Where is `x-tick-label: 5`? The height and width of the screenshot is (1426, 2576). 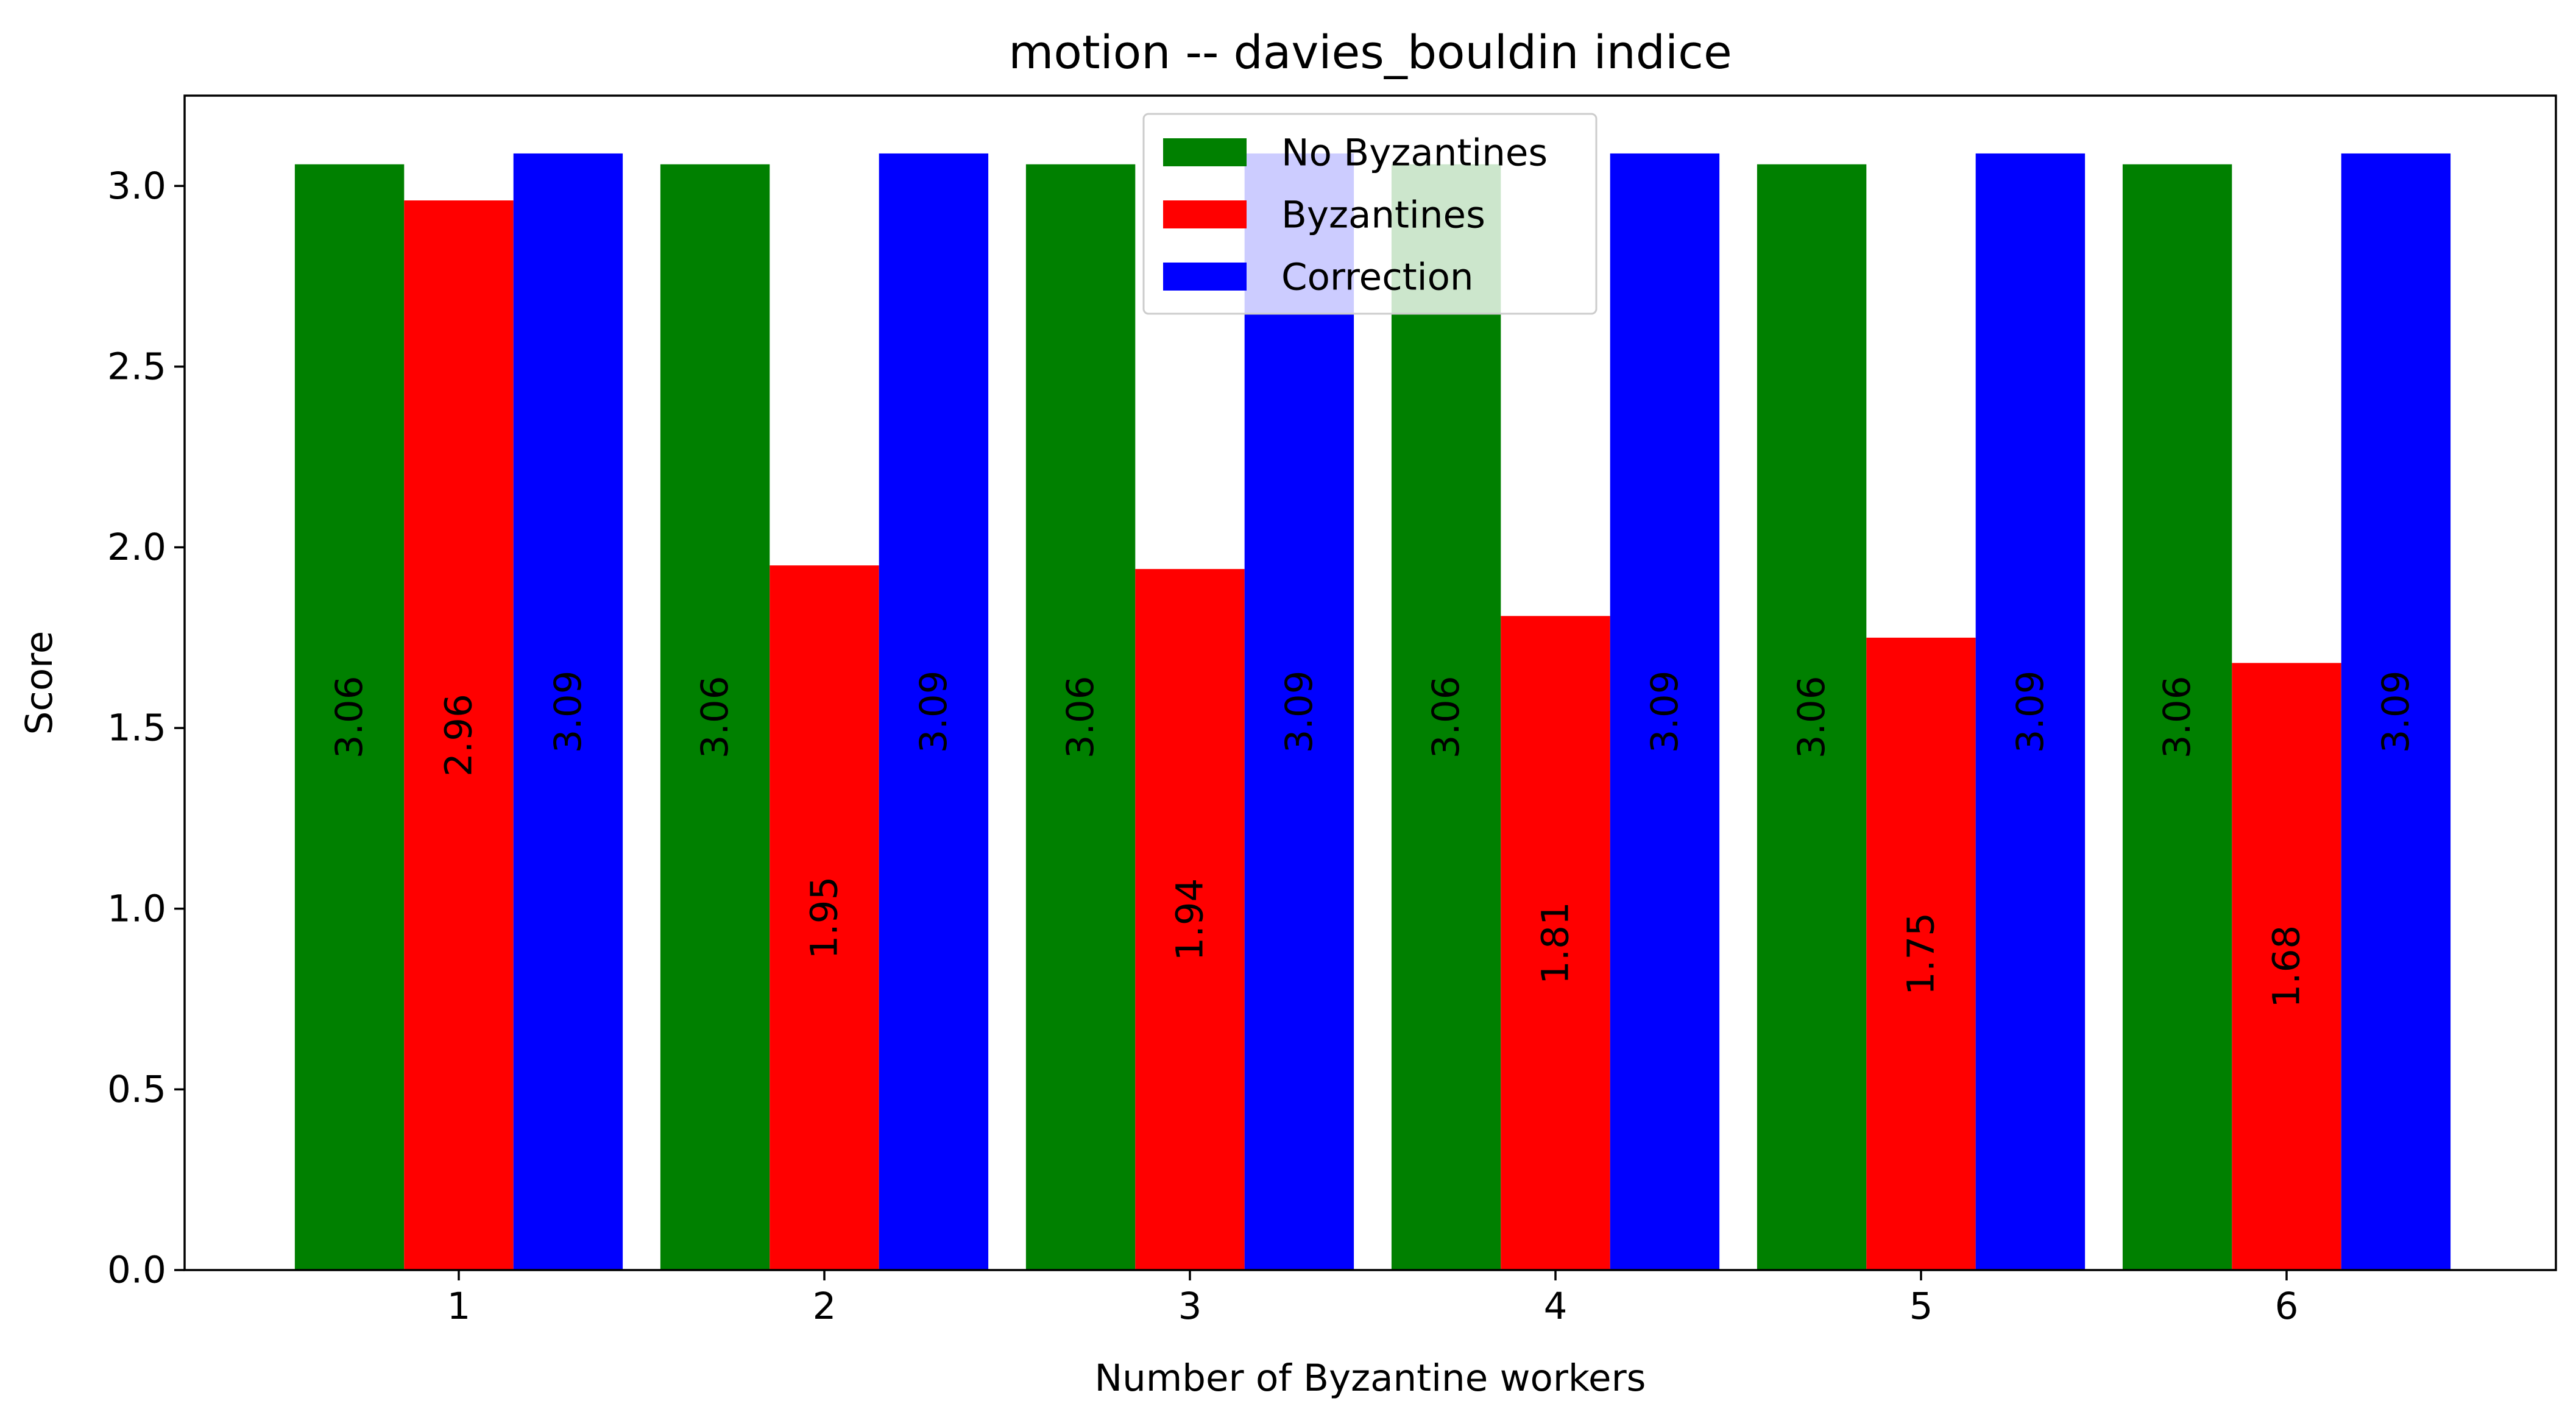
x-tick-label: 5 is located at coordinates (1921, 1306).